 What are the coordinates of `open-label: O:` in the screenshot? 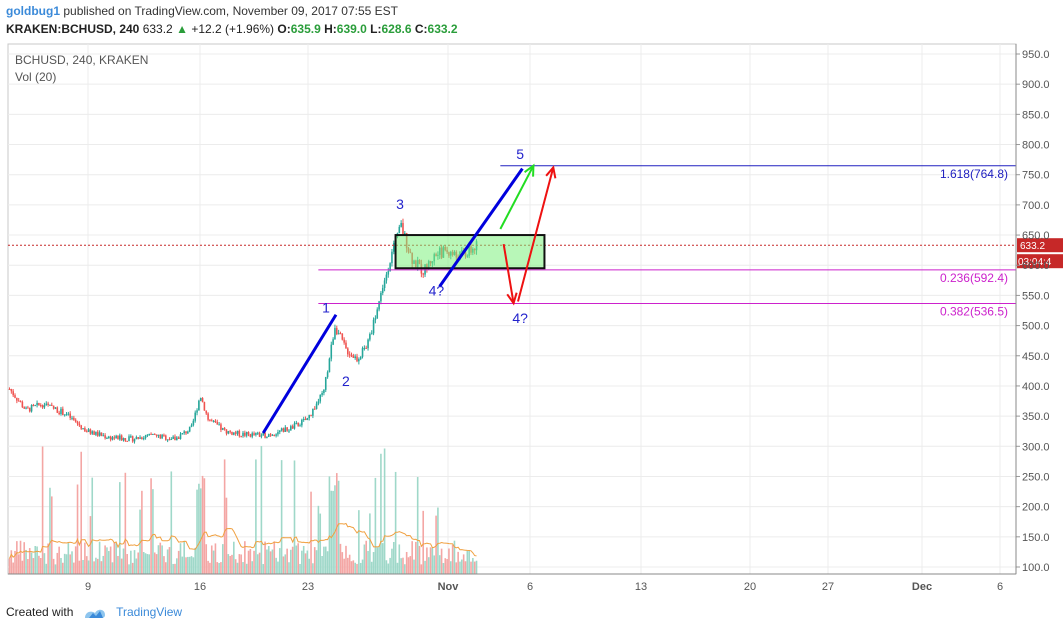 It's located at (284, 29).